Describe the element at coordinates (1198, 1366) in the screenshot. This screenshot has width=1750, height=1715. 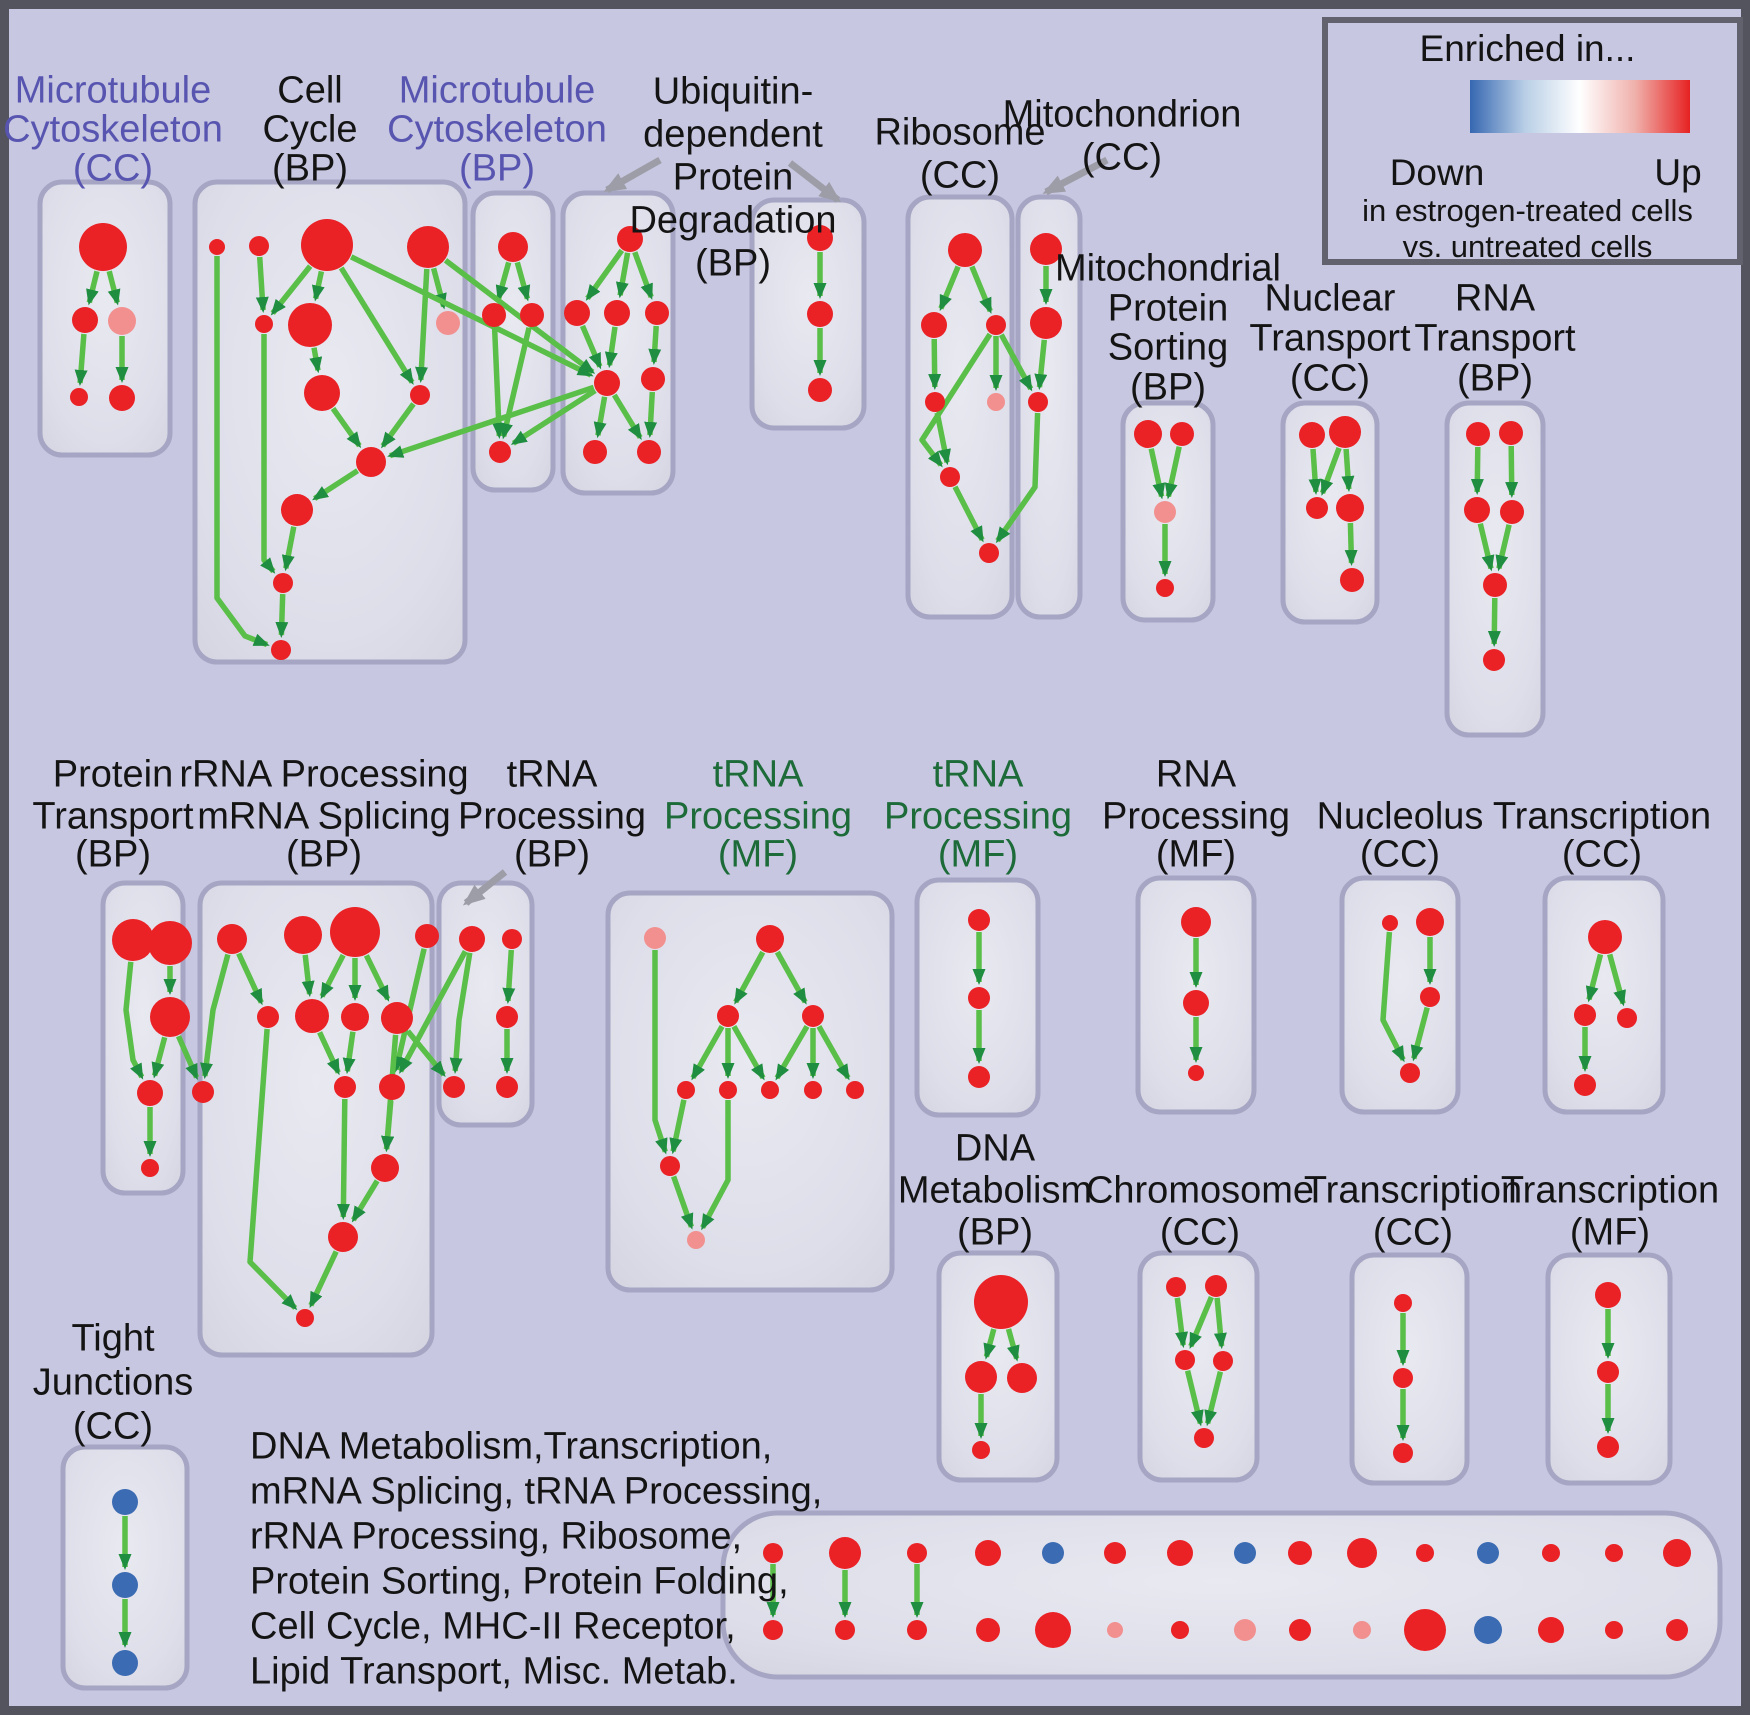
I see `cluster-box-chromosome` at that location.